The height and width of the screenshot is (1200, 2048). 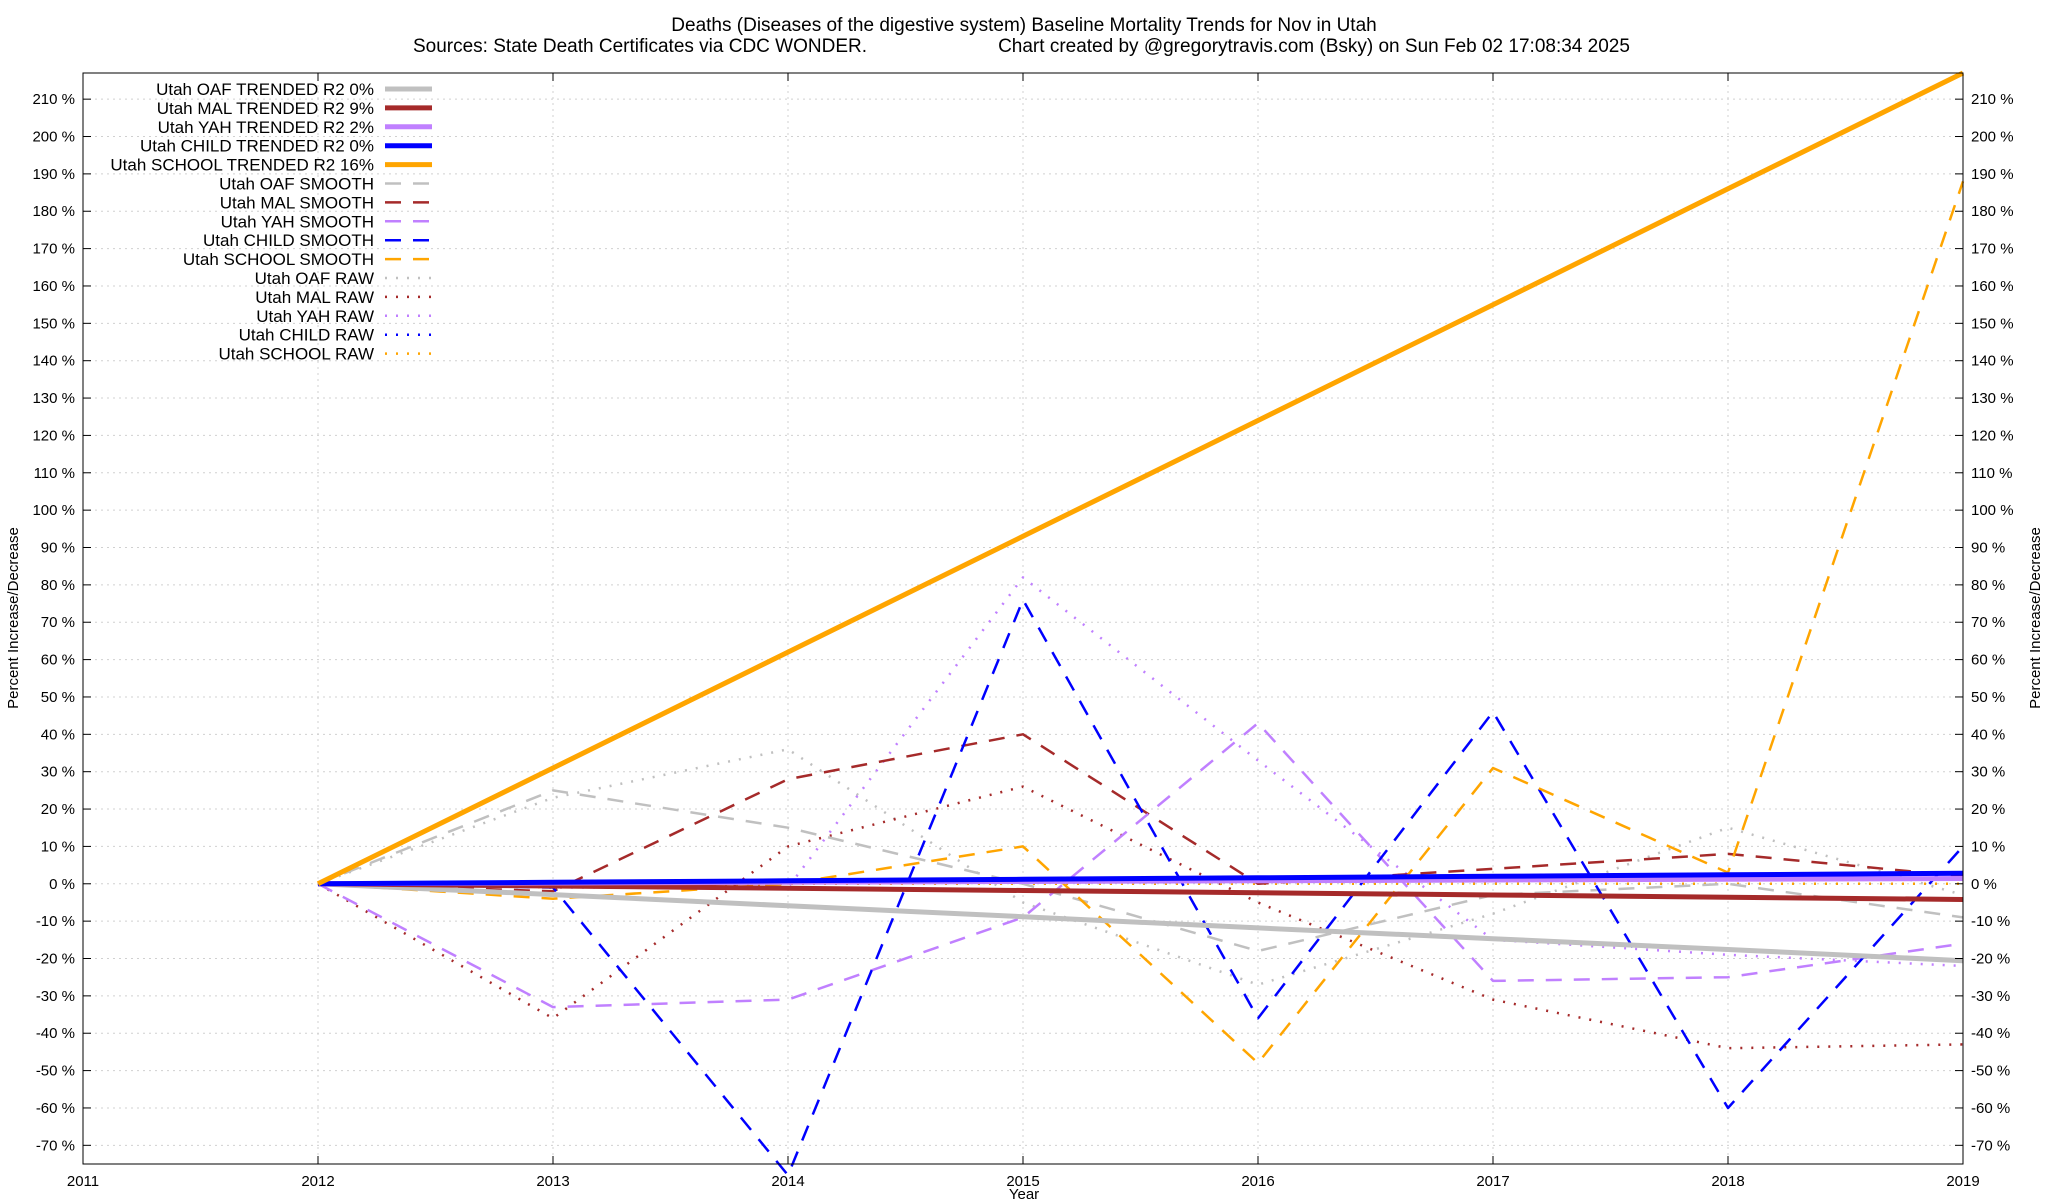 I want to click on legend-label: Utah YAH RAW, so click(x=315, y=316).